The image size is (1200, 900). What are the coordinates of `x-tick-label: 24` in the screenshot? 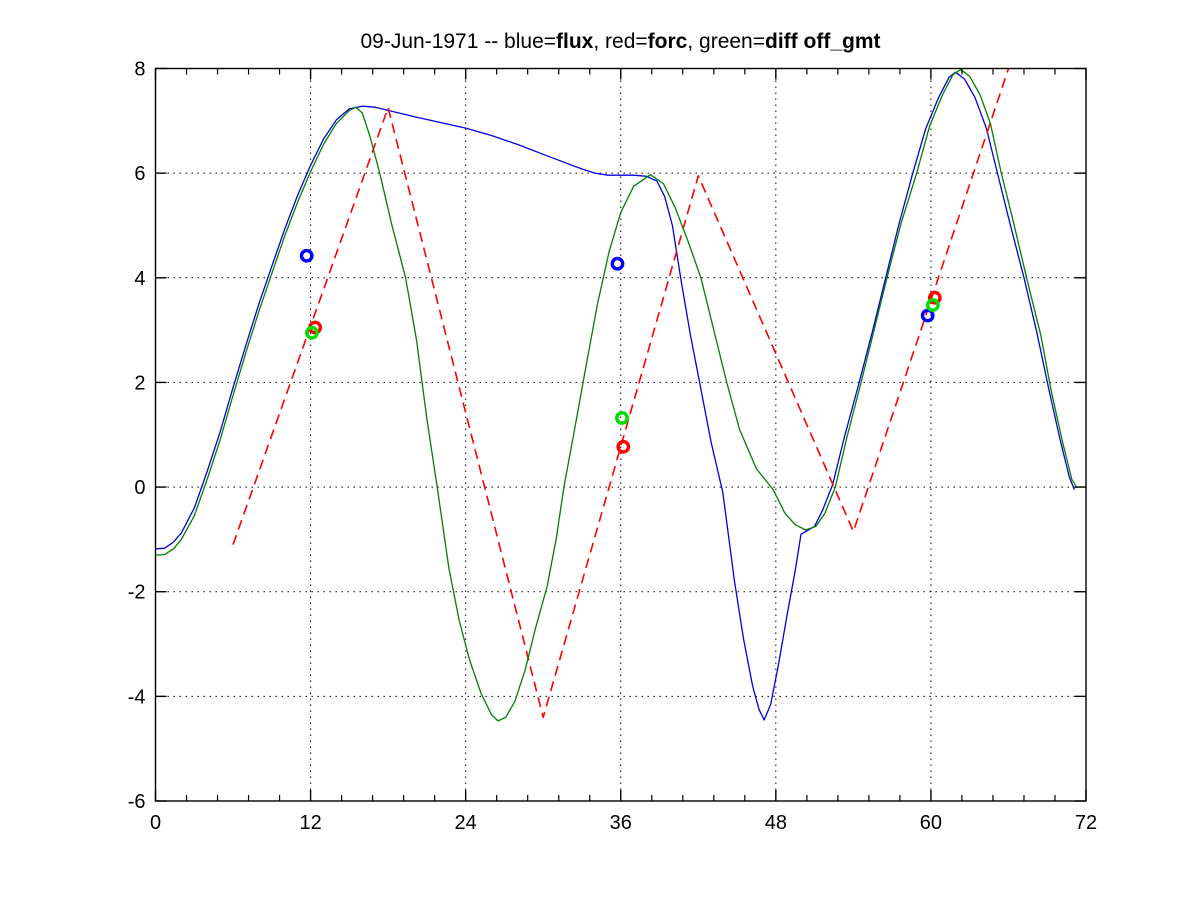 It's located at (466, 823).